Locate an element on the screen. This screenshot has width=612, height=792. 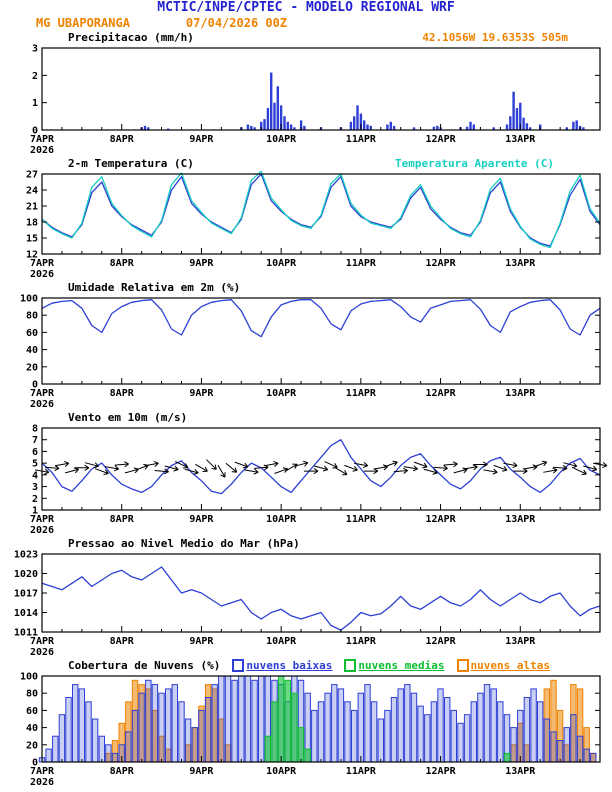
legend-low-clouds: nuvens baixas is located at coordinates (282, 665).